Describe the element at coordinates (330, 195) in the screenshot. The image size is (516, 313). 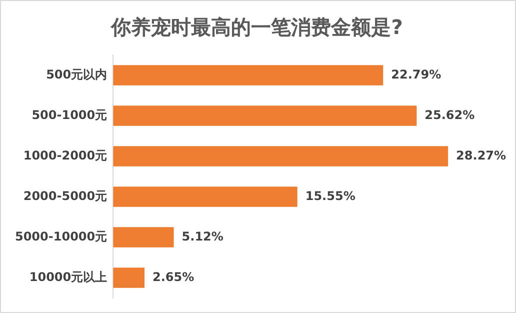
I see `data-label: 15.55%` at that location.